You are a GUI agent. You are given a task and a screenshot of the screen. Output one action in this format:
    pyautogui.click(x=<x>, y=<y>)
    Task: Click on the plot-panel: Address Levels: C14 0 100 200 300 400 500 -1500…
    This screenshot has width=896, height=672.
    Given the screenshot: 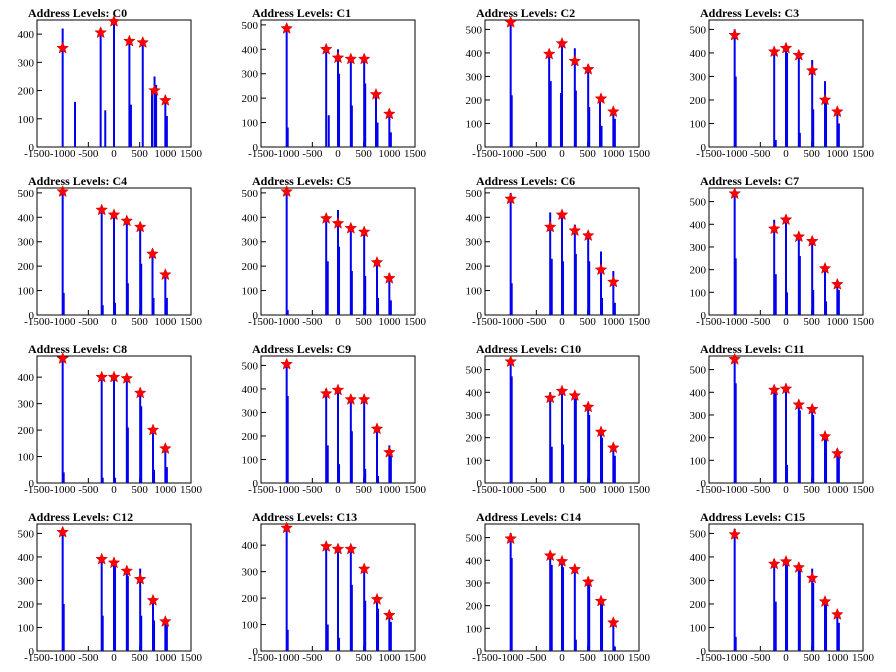 What is the action you would take?
    pyautogui.click(x=558, y=587)
    